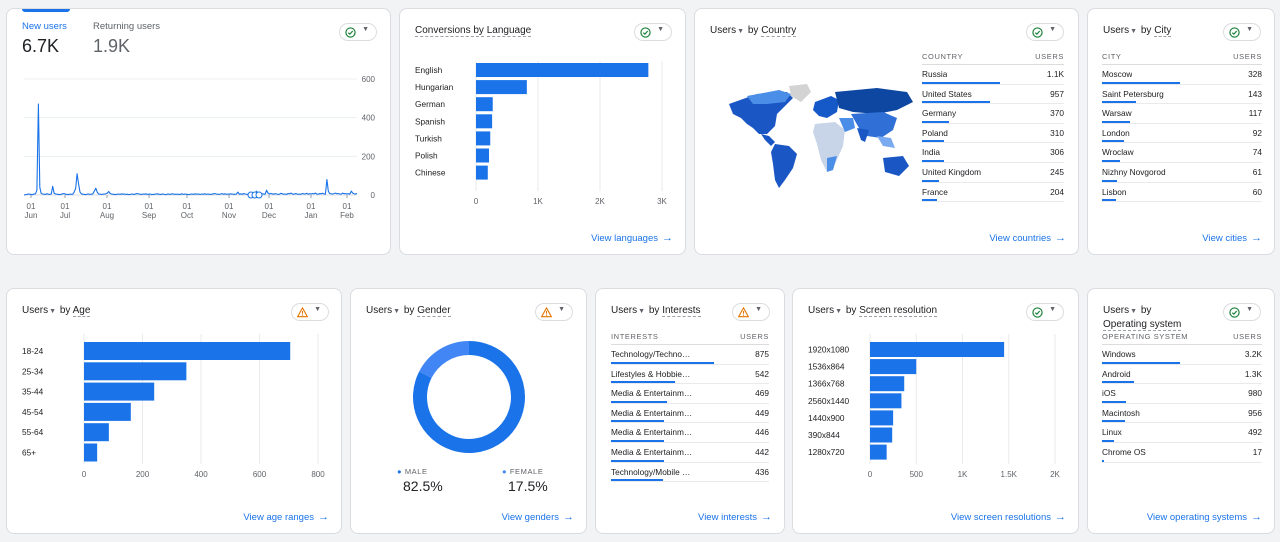  What do you see at coordinates (44, 26) in the screenshot?
I see `tab-label: New users` at bounding box center [44, 26].